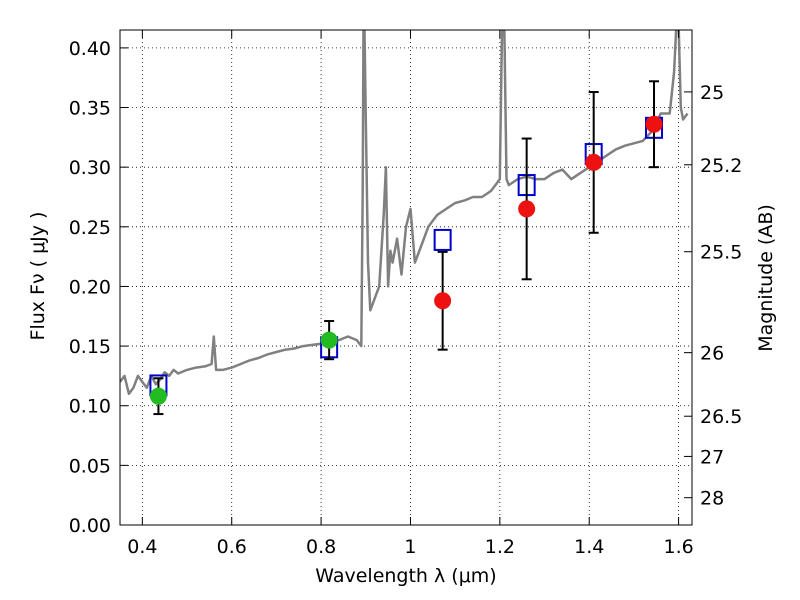  I want to click on synthetic-photometry-square, so click(442, 239).